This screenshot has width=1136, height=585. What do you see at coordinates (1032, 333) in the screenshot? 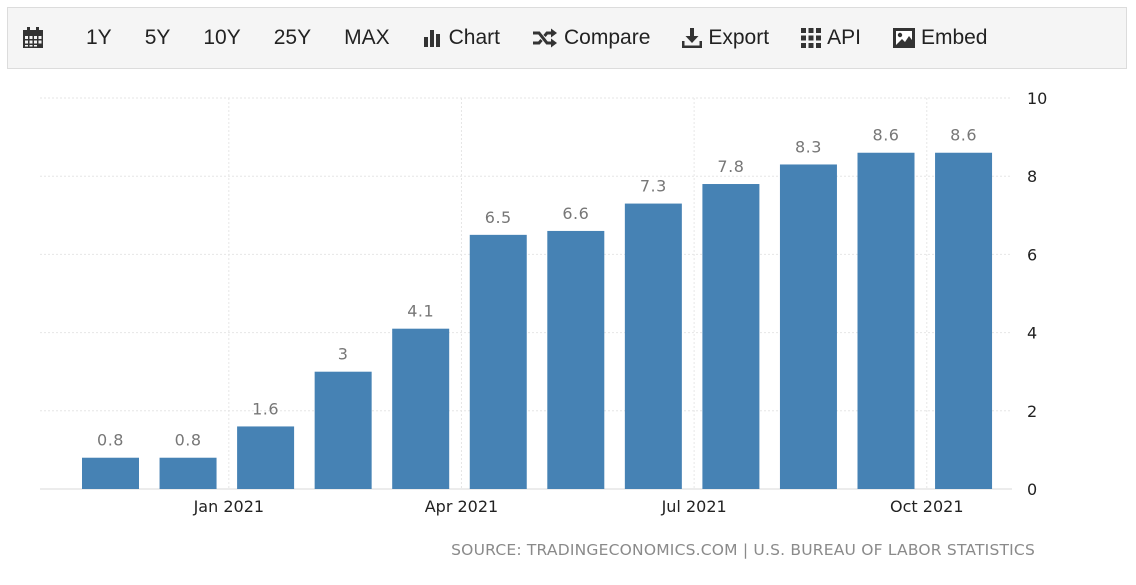
I see `y-tick-label: 4` at bounding box center [1032, 333].